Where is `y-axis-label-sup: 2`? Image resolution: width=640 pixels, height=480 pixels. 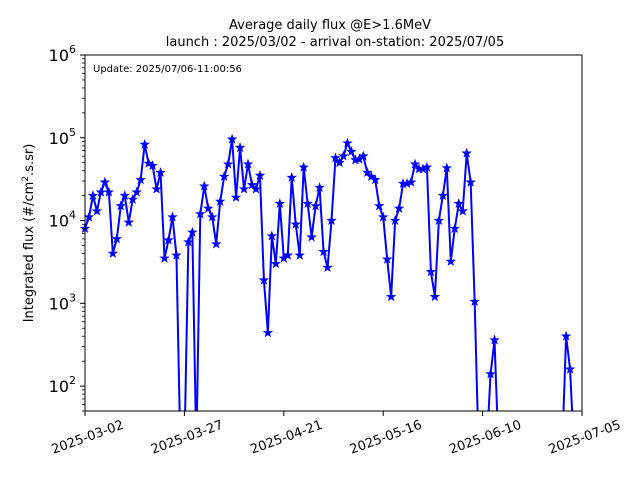 y-axis-label-sup: 2 is located at coordinates (26, 179).